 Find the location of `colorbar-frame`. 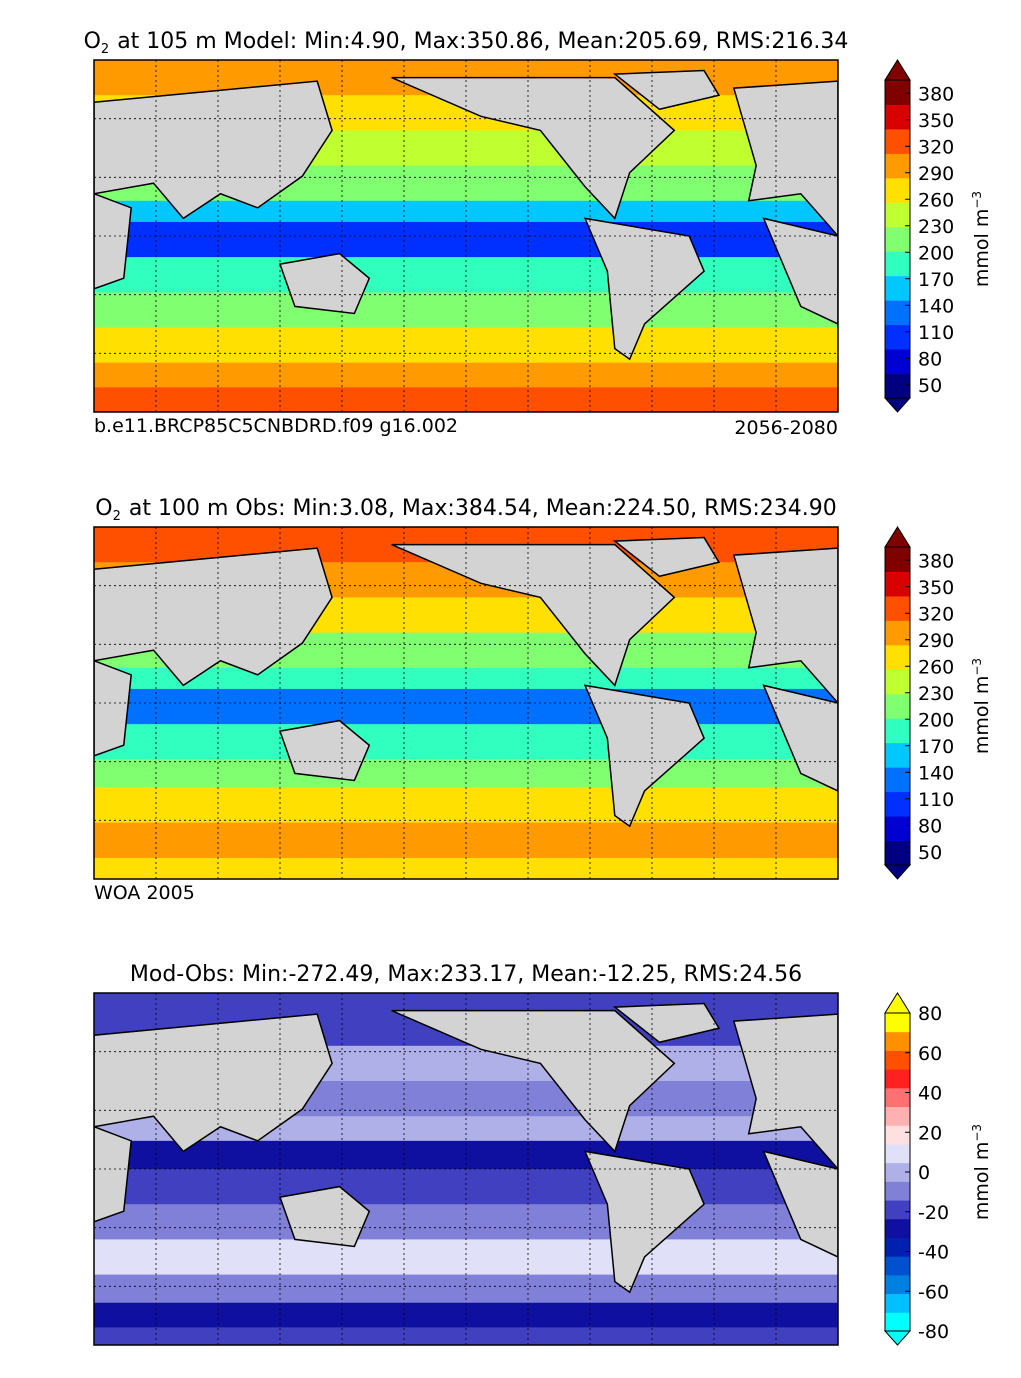

colorbar-frame is located at coordinates (897, 706).